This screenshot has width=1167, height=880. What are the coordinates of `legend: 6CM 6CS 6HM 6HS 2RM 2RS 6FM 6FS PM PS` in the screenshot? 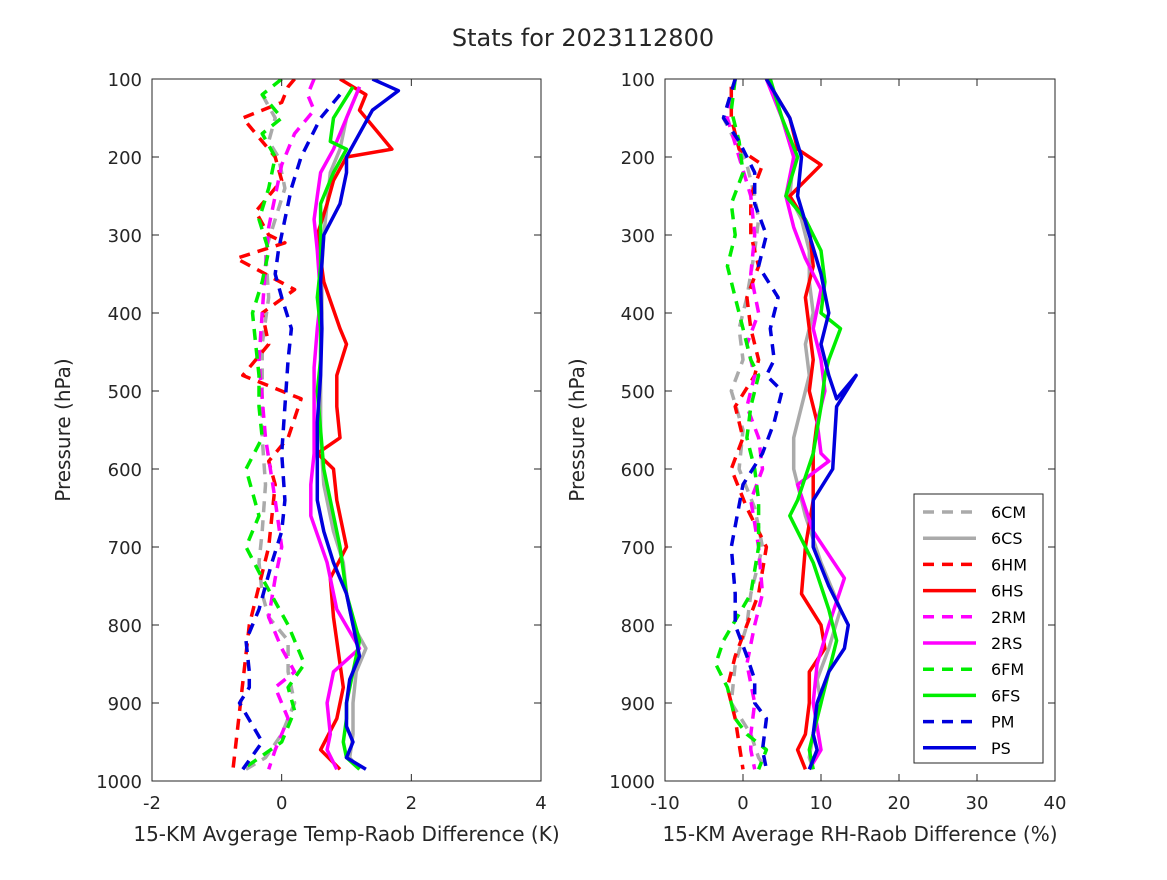 It's located at (978, 628).